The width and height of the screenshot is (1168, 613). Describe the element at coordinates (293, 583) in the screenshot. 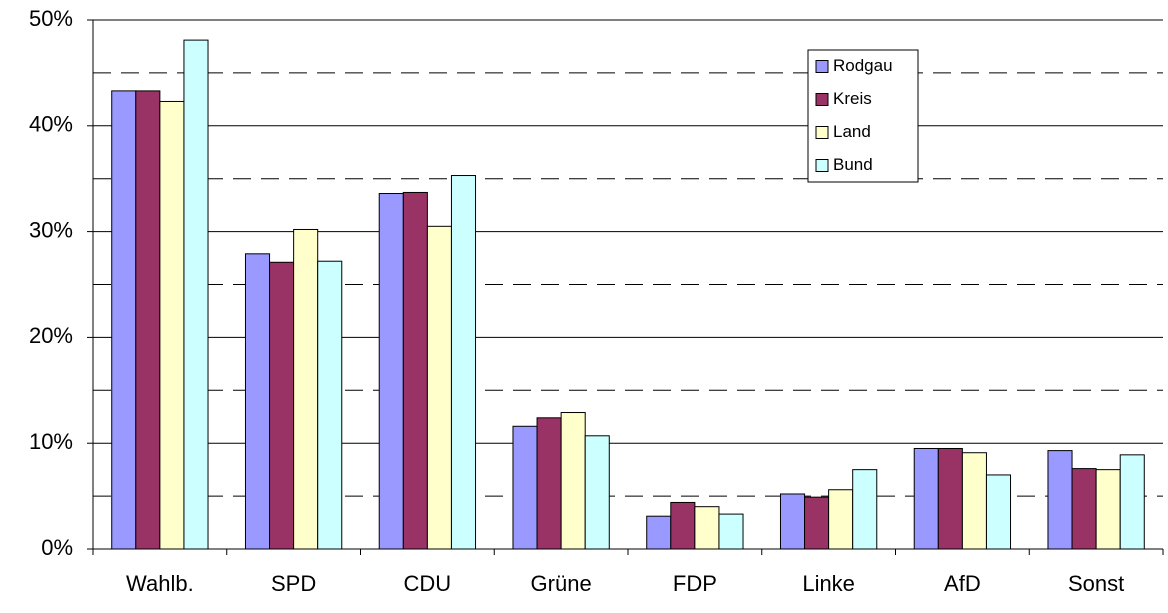

I see `x-tick-label: SPD` at that location.